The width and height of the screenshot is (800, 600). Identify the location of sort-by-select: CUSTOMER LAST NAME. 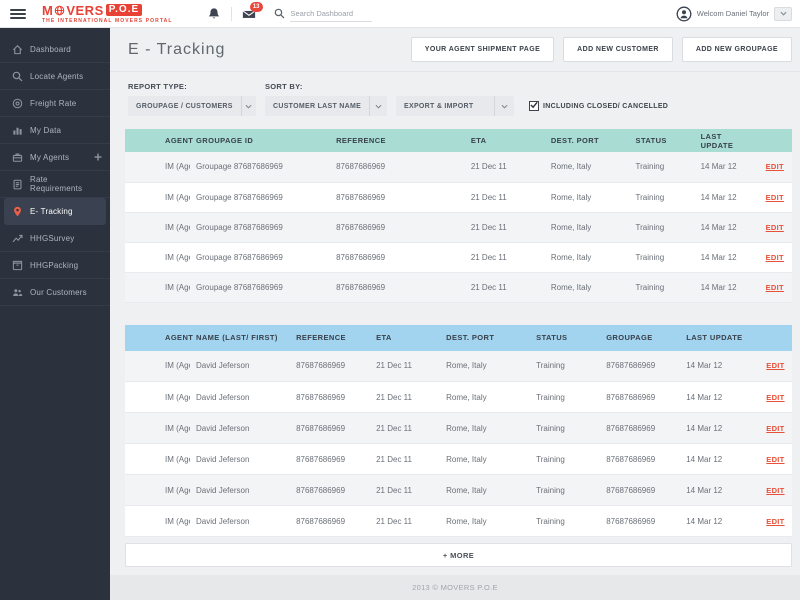
(326, 106).